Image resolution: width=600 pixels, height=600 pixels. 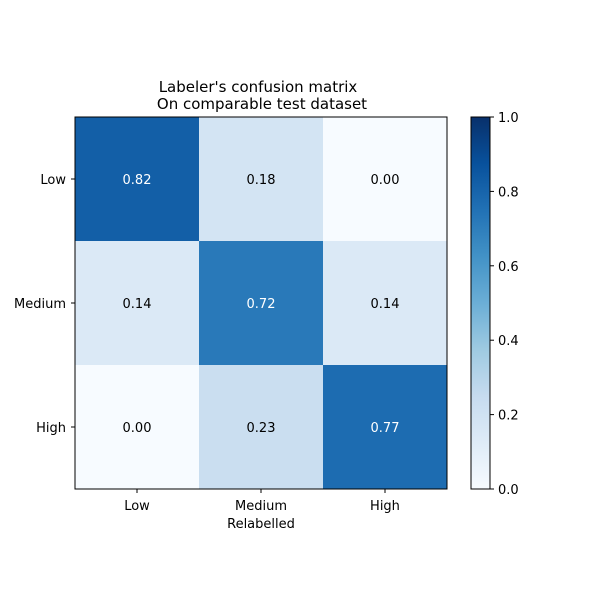 I want to click on cell-value-label: 0.23, so click(x=261, y=428).